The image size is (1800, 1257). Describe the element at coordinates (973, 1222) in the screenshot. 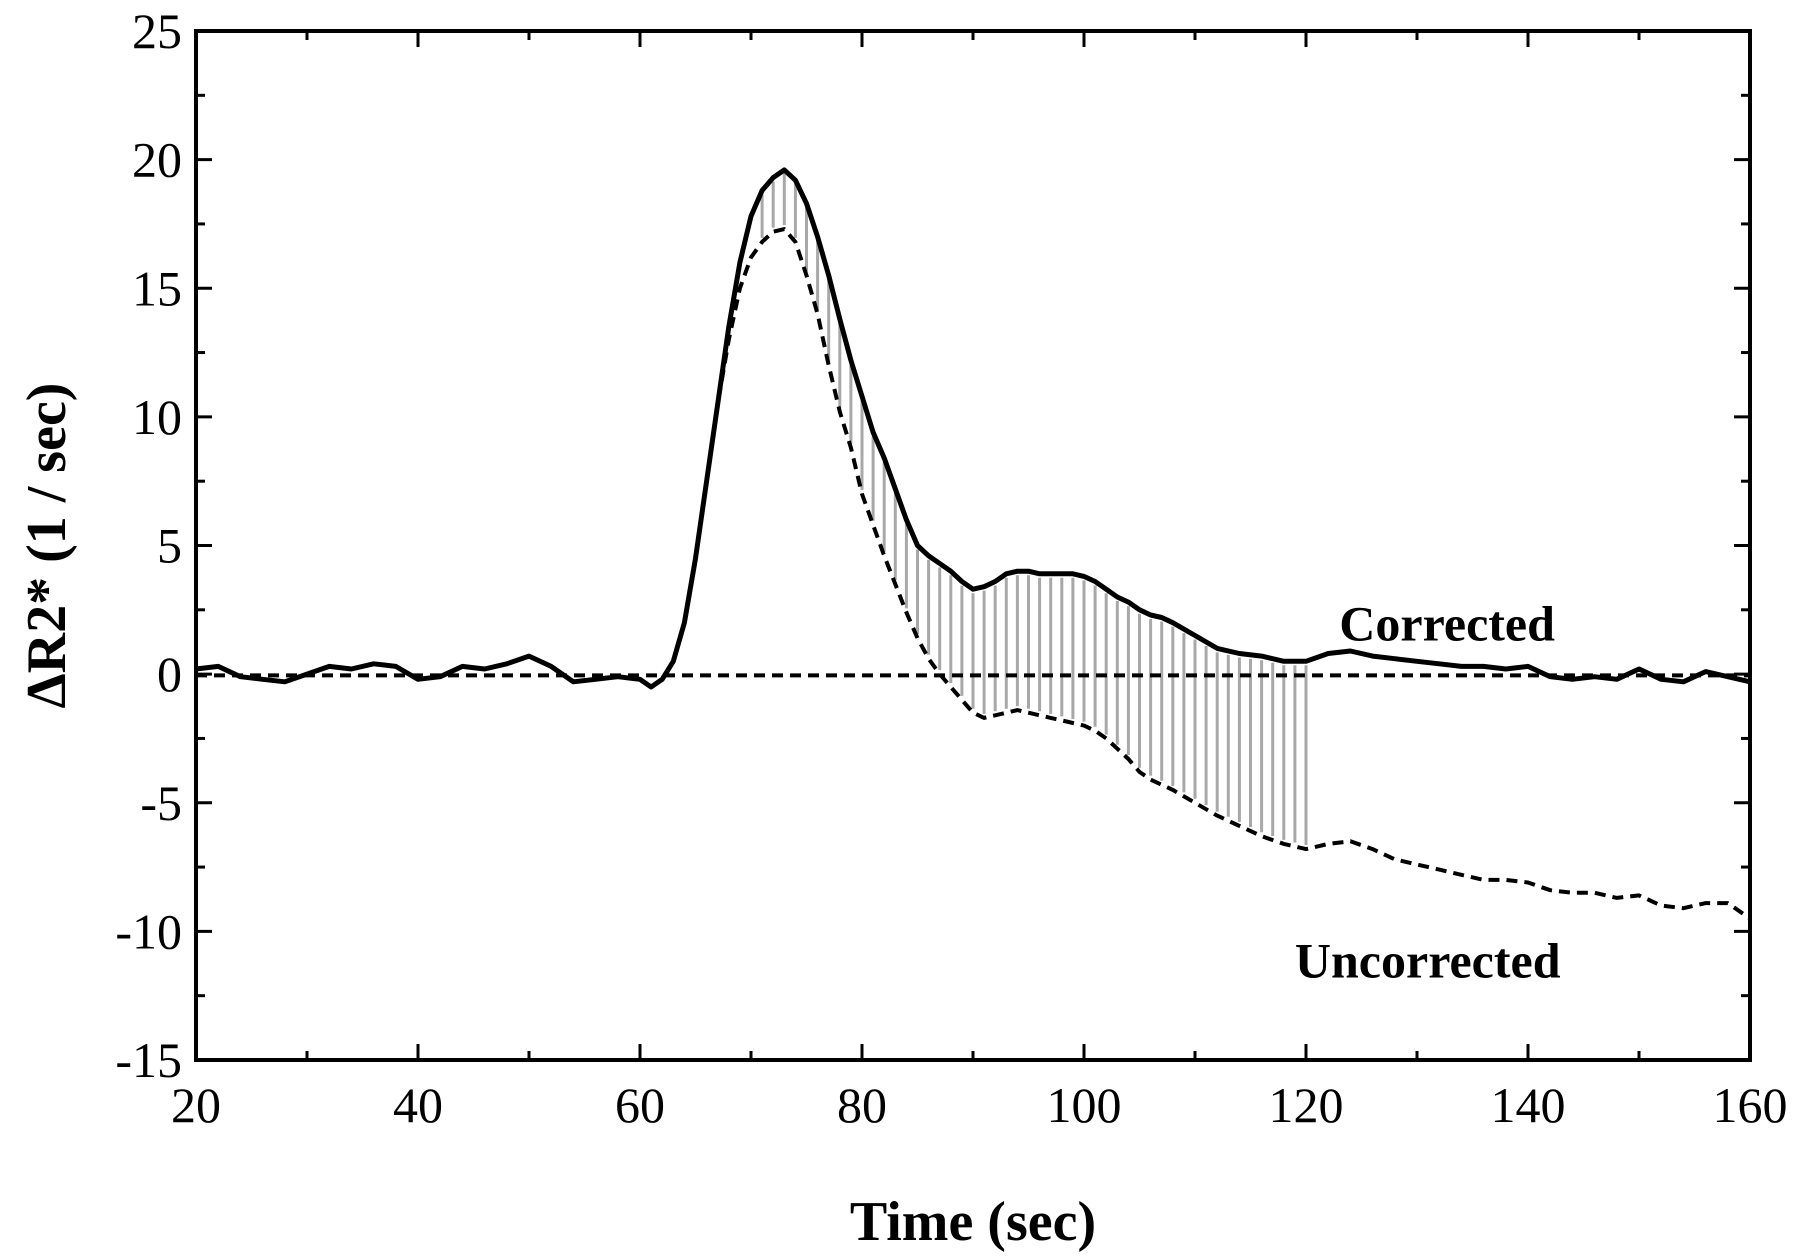

I see `x-axis-label: Time (sec)` at that location.